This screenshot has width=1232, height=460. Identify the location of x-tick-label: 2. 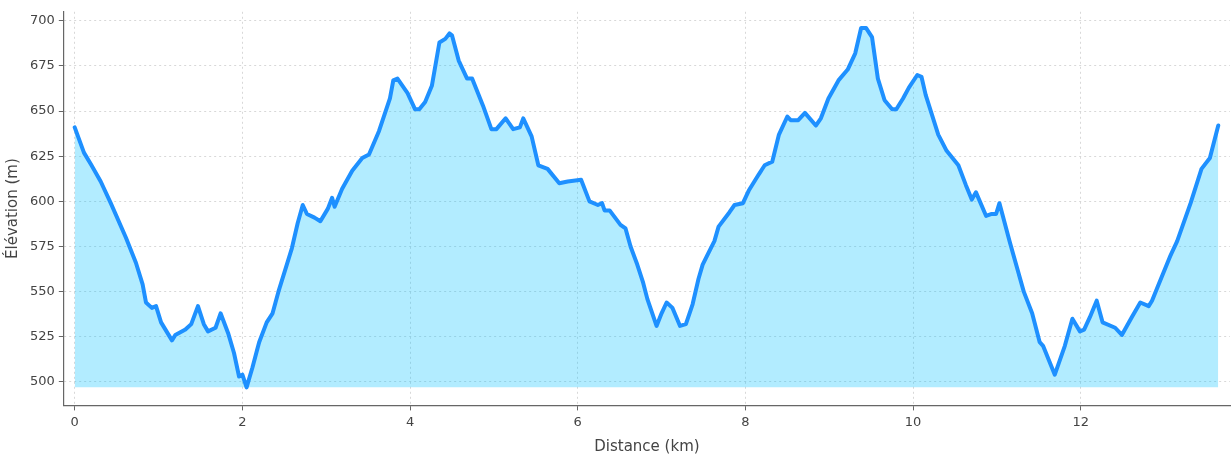
(242, 421).